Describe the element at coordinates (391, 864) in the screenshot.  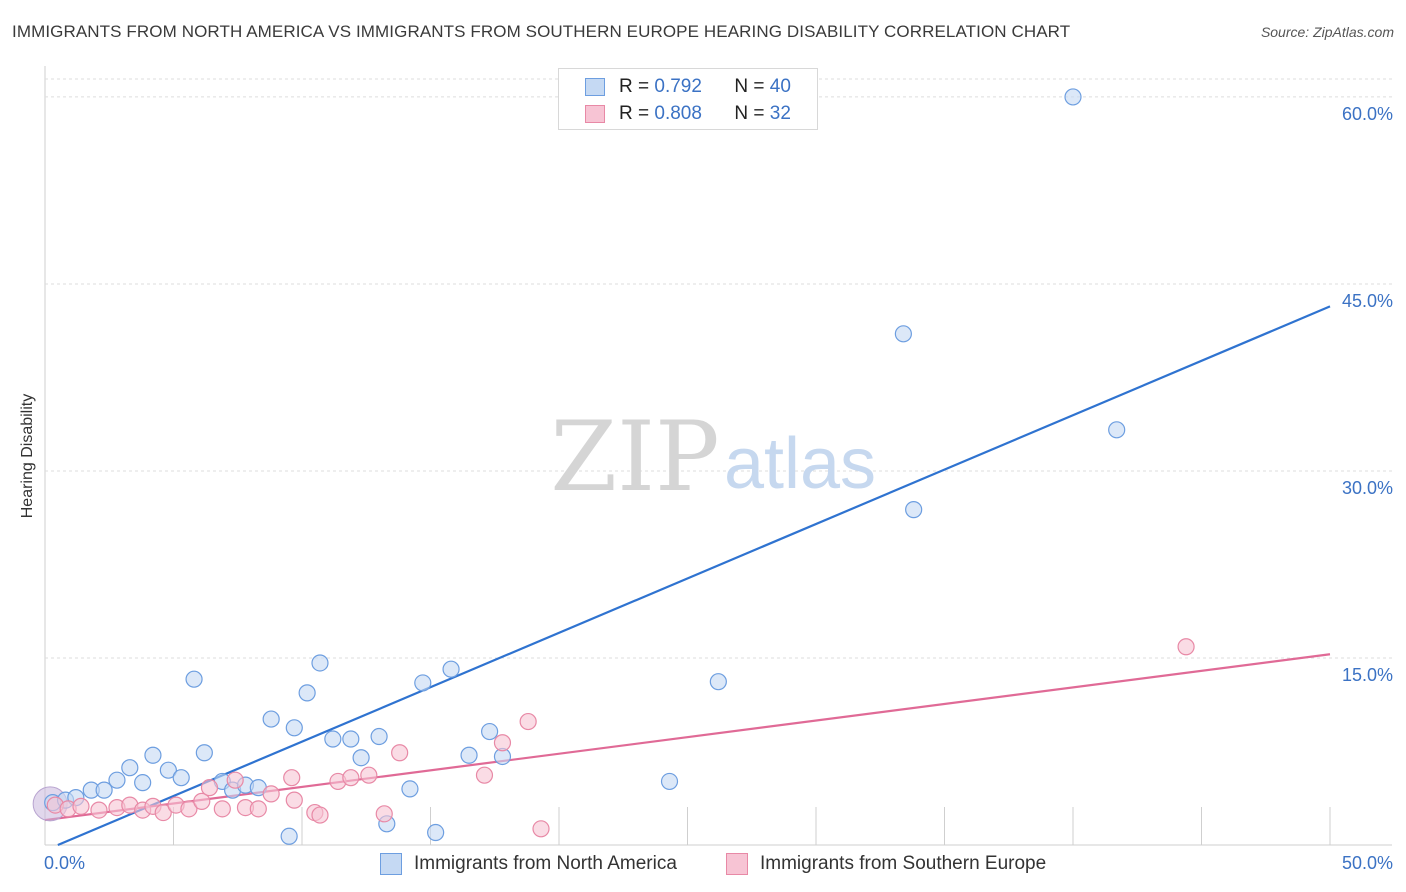
I see `north-america-legend-swatch` at that location.